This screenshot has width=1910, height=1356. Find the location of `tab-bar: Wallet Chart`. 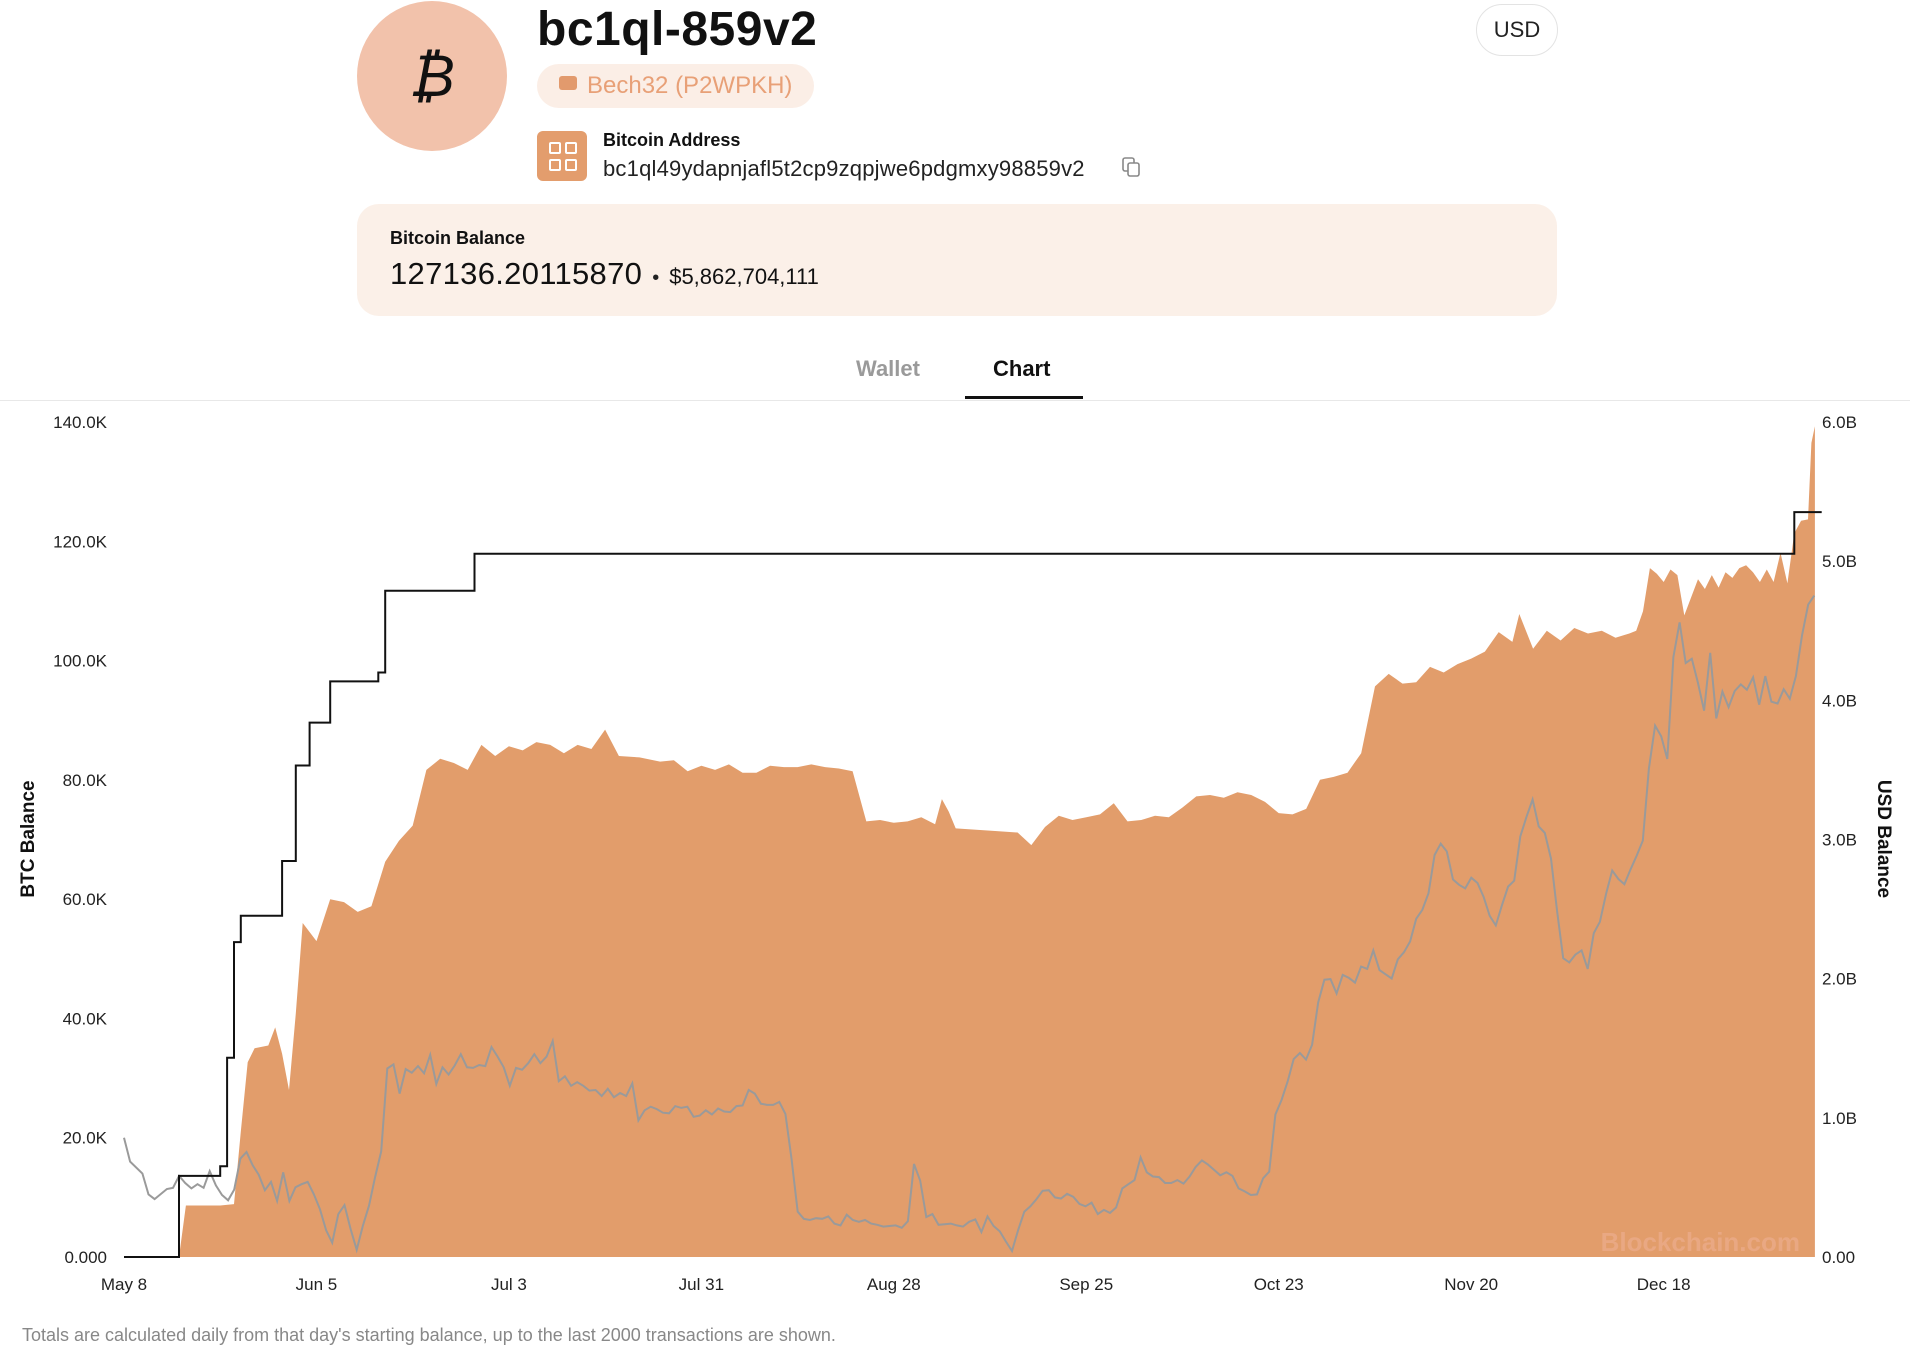

tab-bar: Wallet Chart is located at coordinates (955, 370).